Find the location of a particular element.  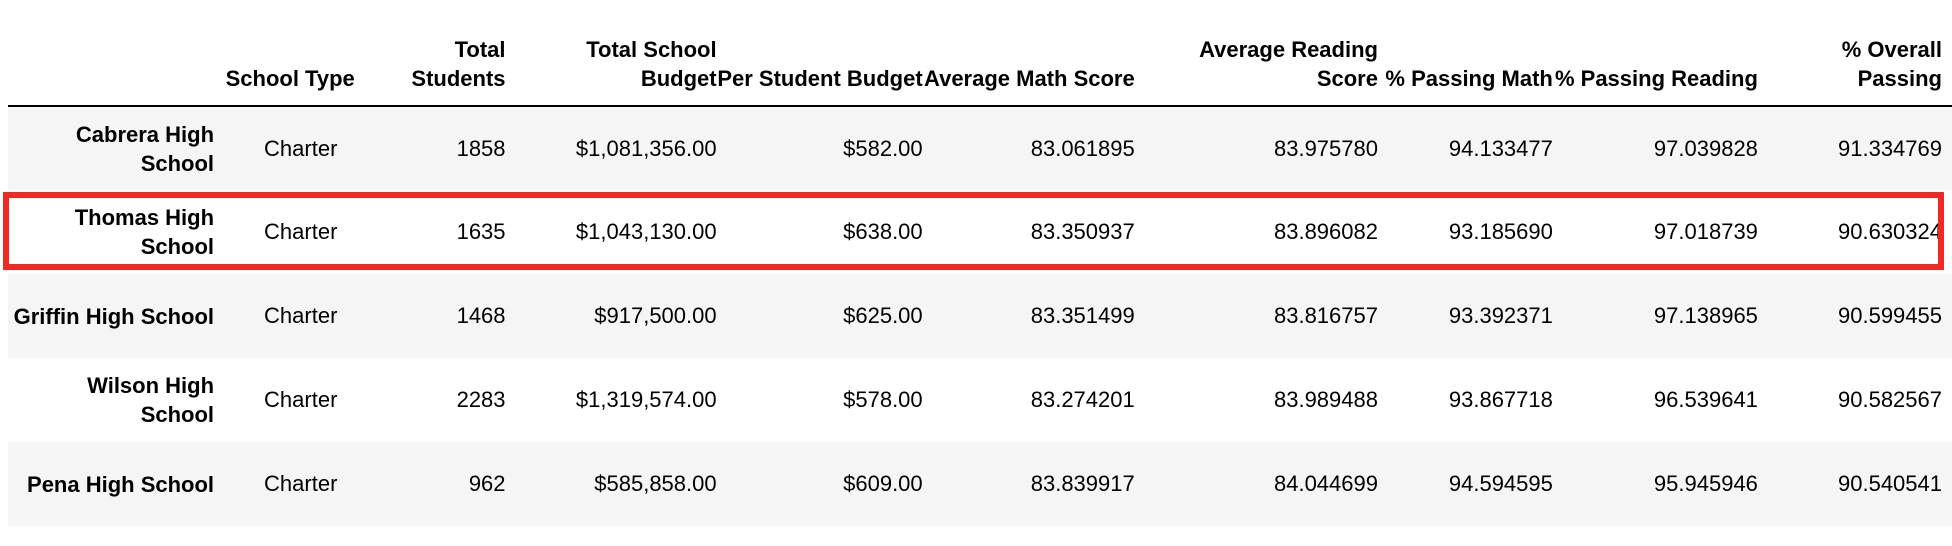

per-student-budget-cell: $625.00 is located at coordinates (883, 315).